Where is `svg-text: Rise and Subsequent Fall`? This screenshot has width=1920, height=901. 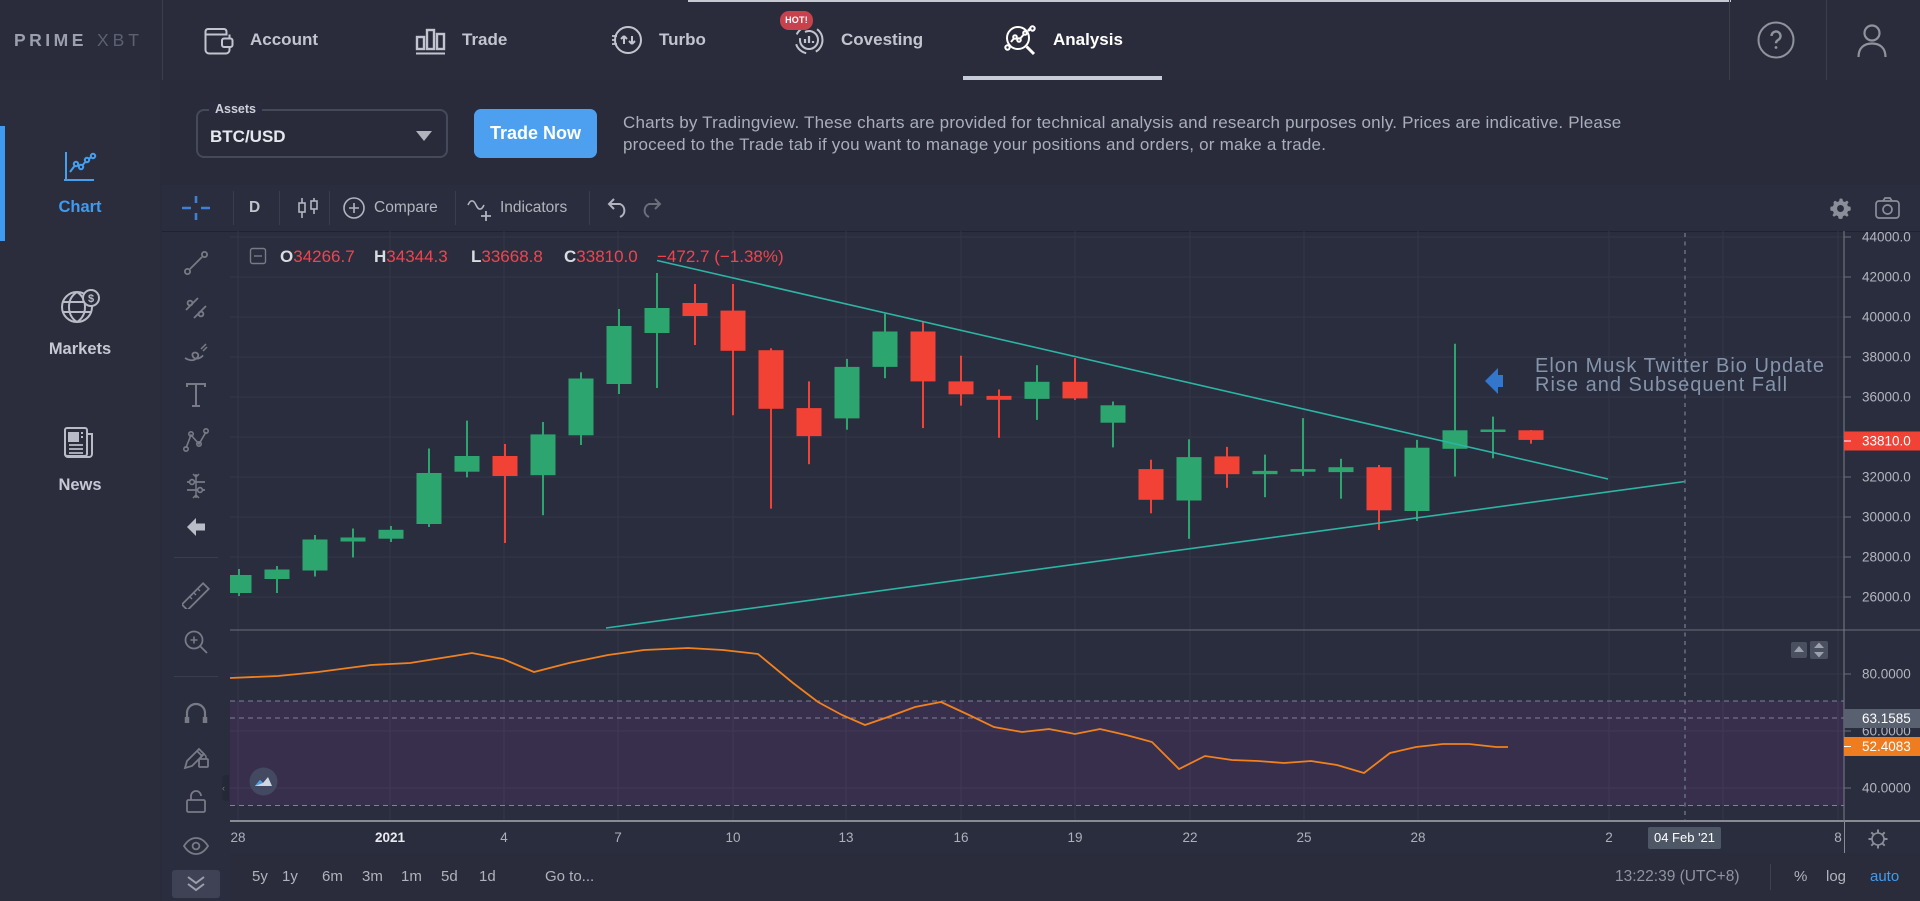 svg-text: Rise and Subsequent Fall is located at coordinates (1661, 385).